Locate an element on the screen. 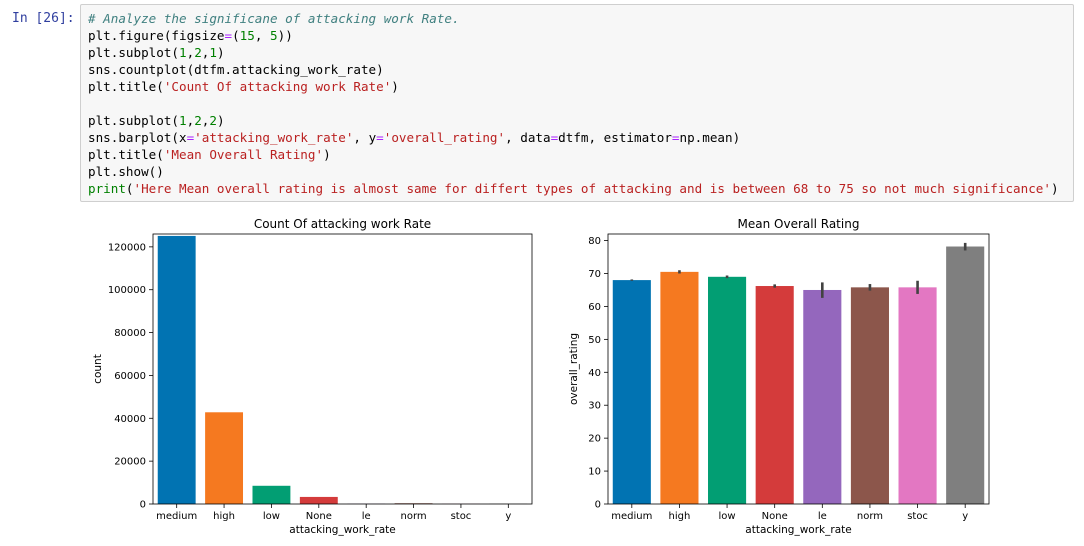 This screenshot has width=1084, height=546. chart-title: Mean Overall Rating is located at coordinates (799, 224).